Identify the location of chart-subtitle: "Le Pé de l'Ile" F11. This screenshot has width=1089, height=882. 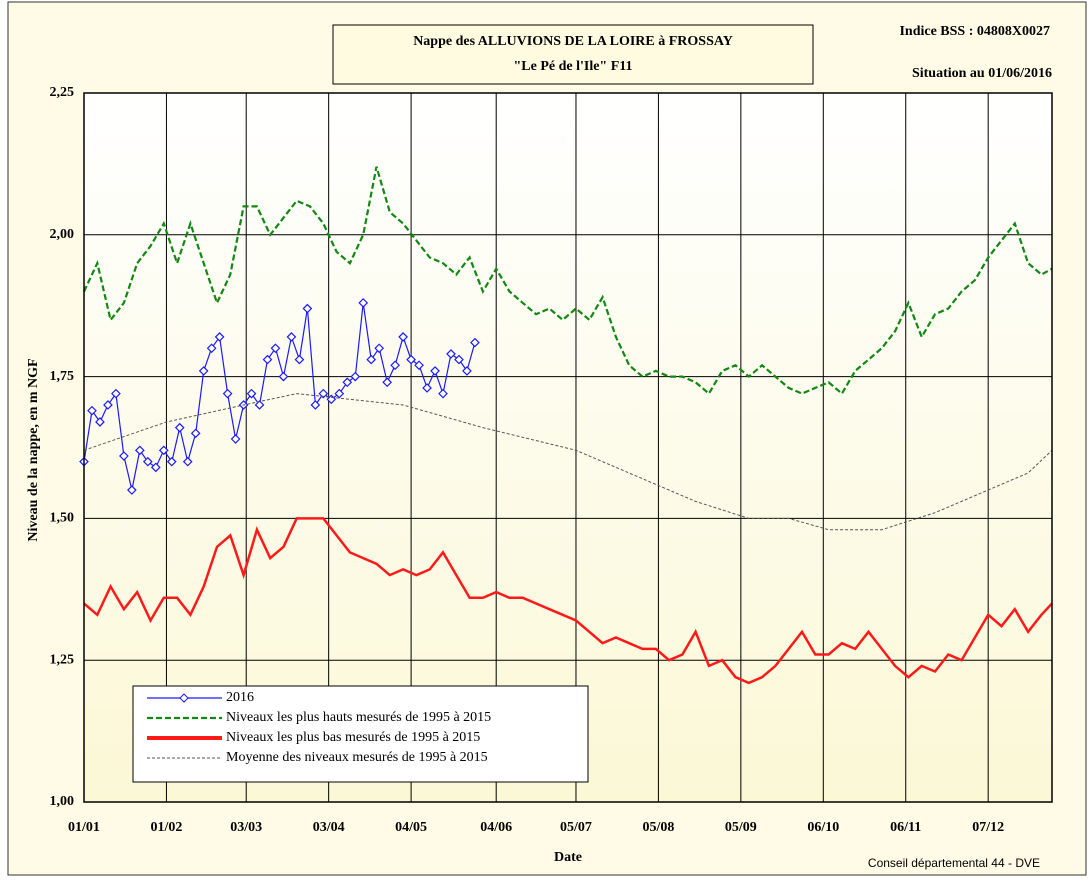
(573, 66).